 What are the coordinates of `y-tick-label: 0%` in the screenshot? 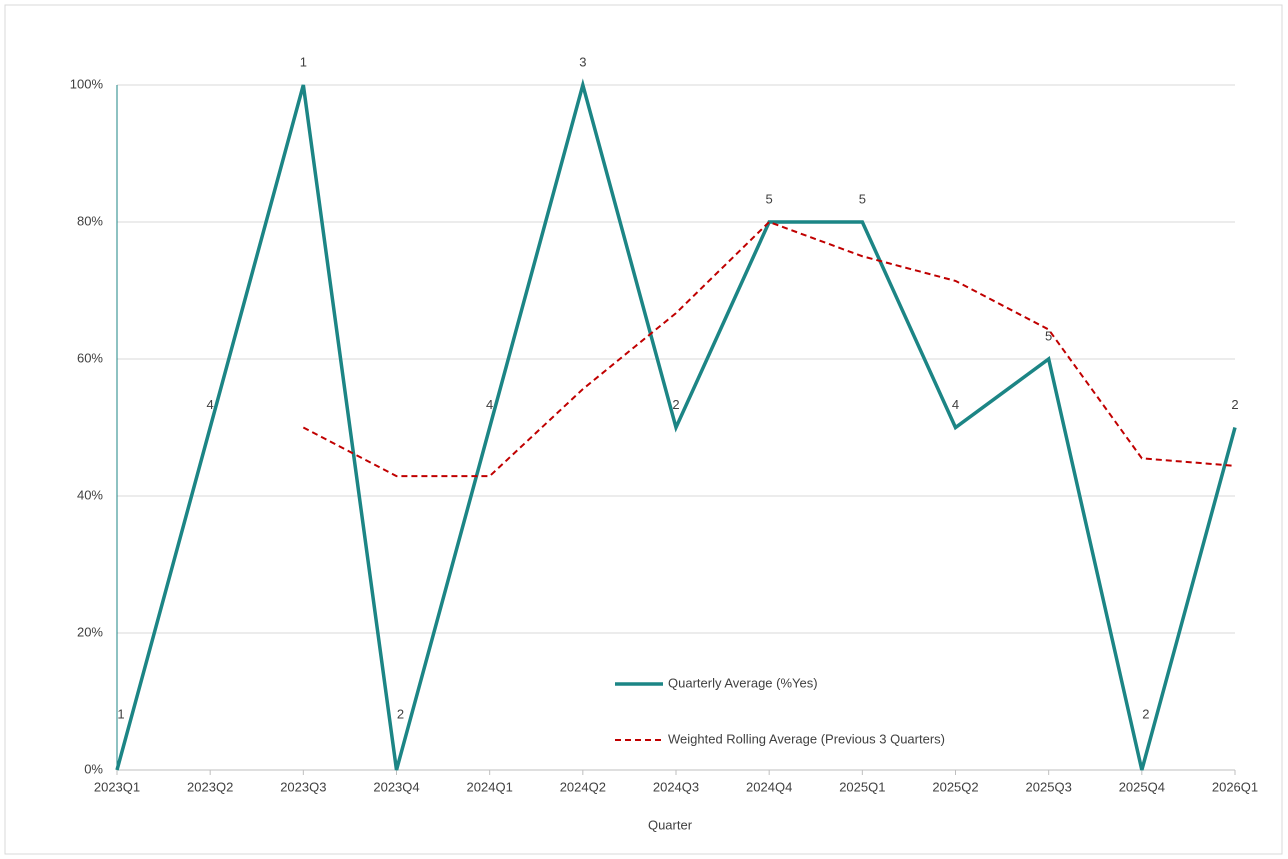 It's located at (93, 768).